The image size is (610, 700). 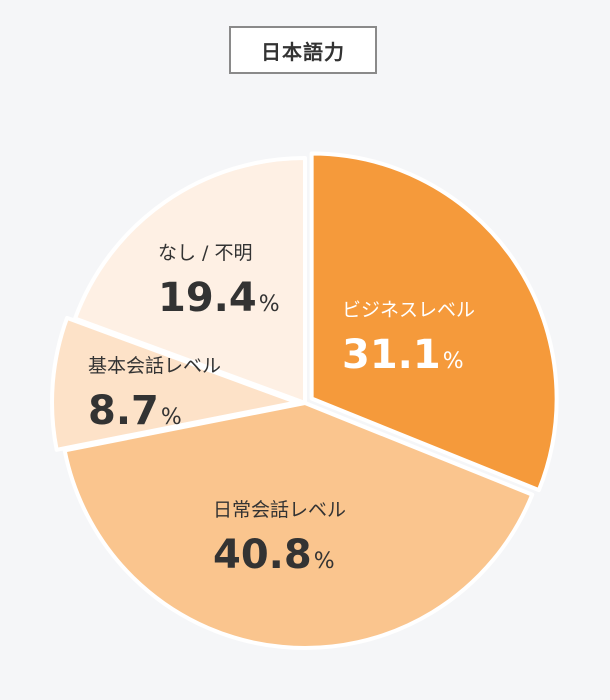 What do you see at coordinates (279, 510) in the screenshot?
I see `slice-label: 日常会話レベル` at bounding box center [279, 510].